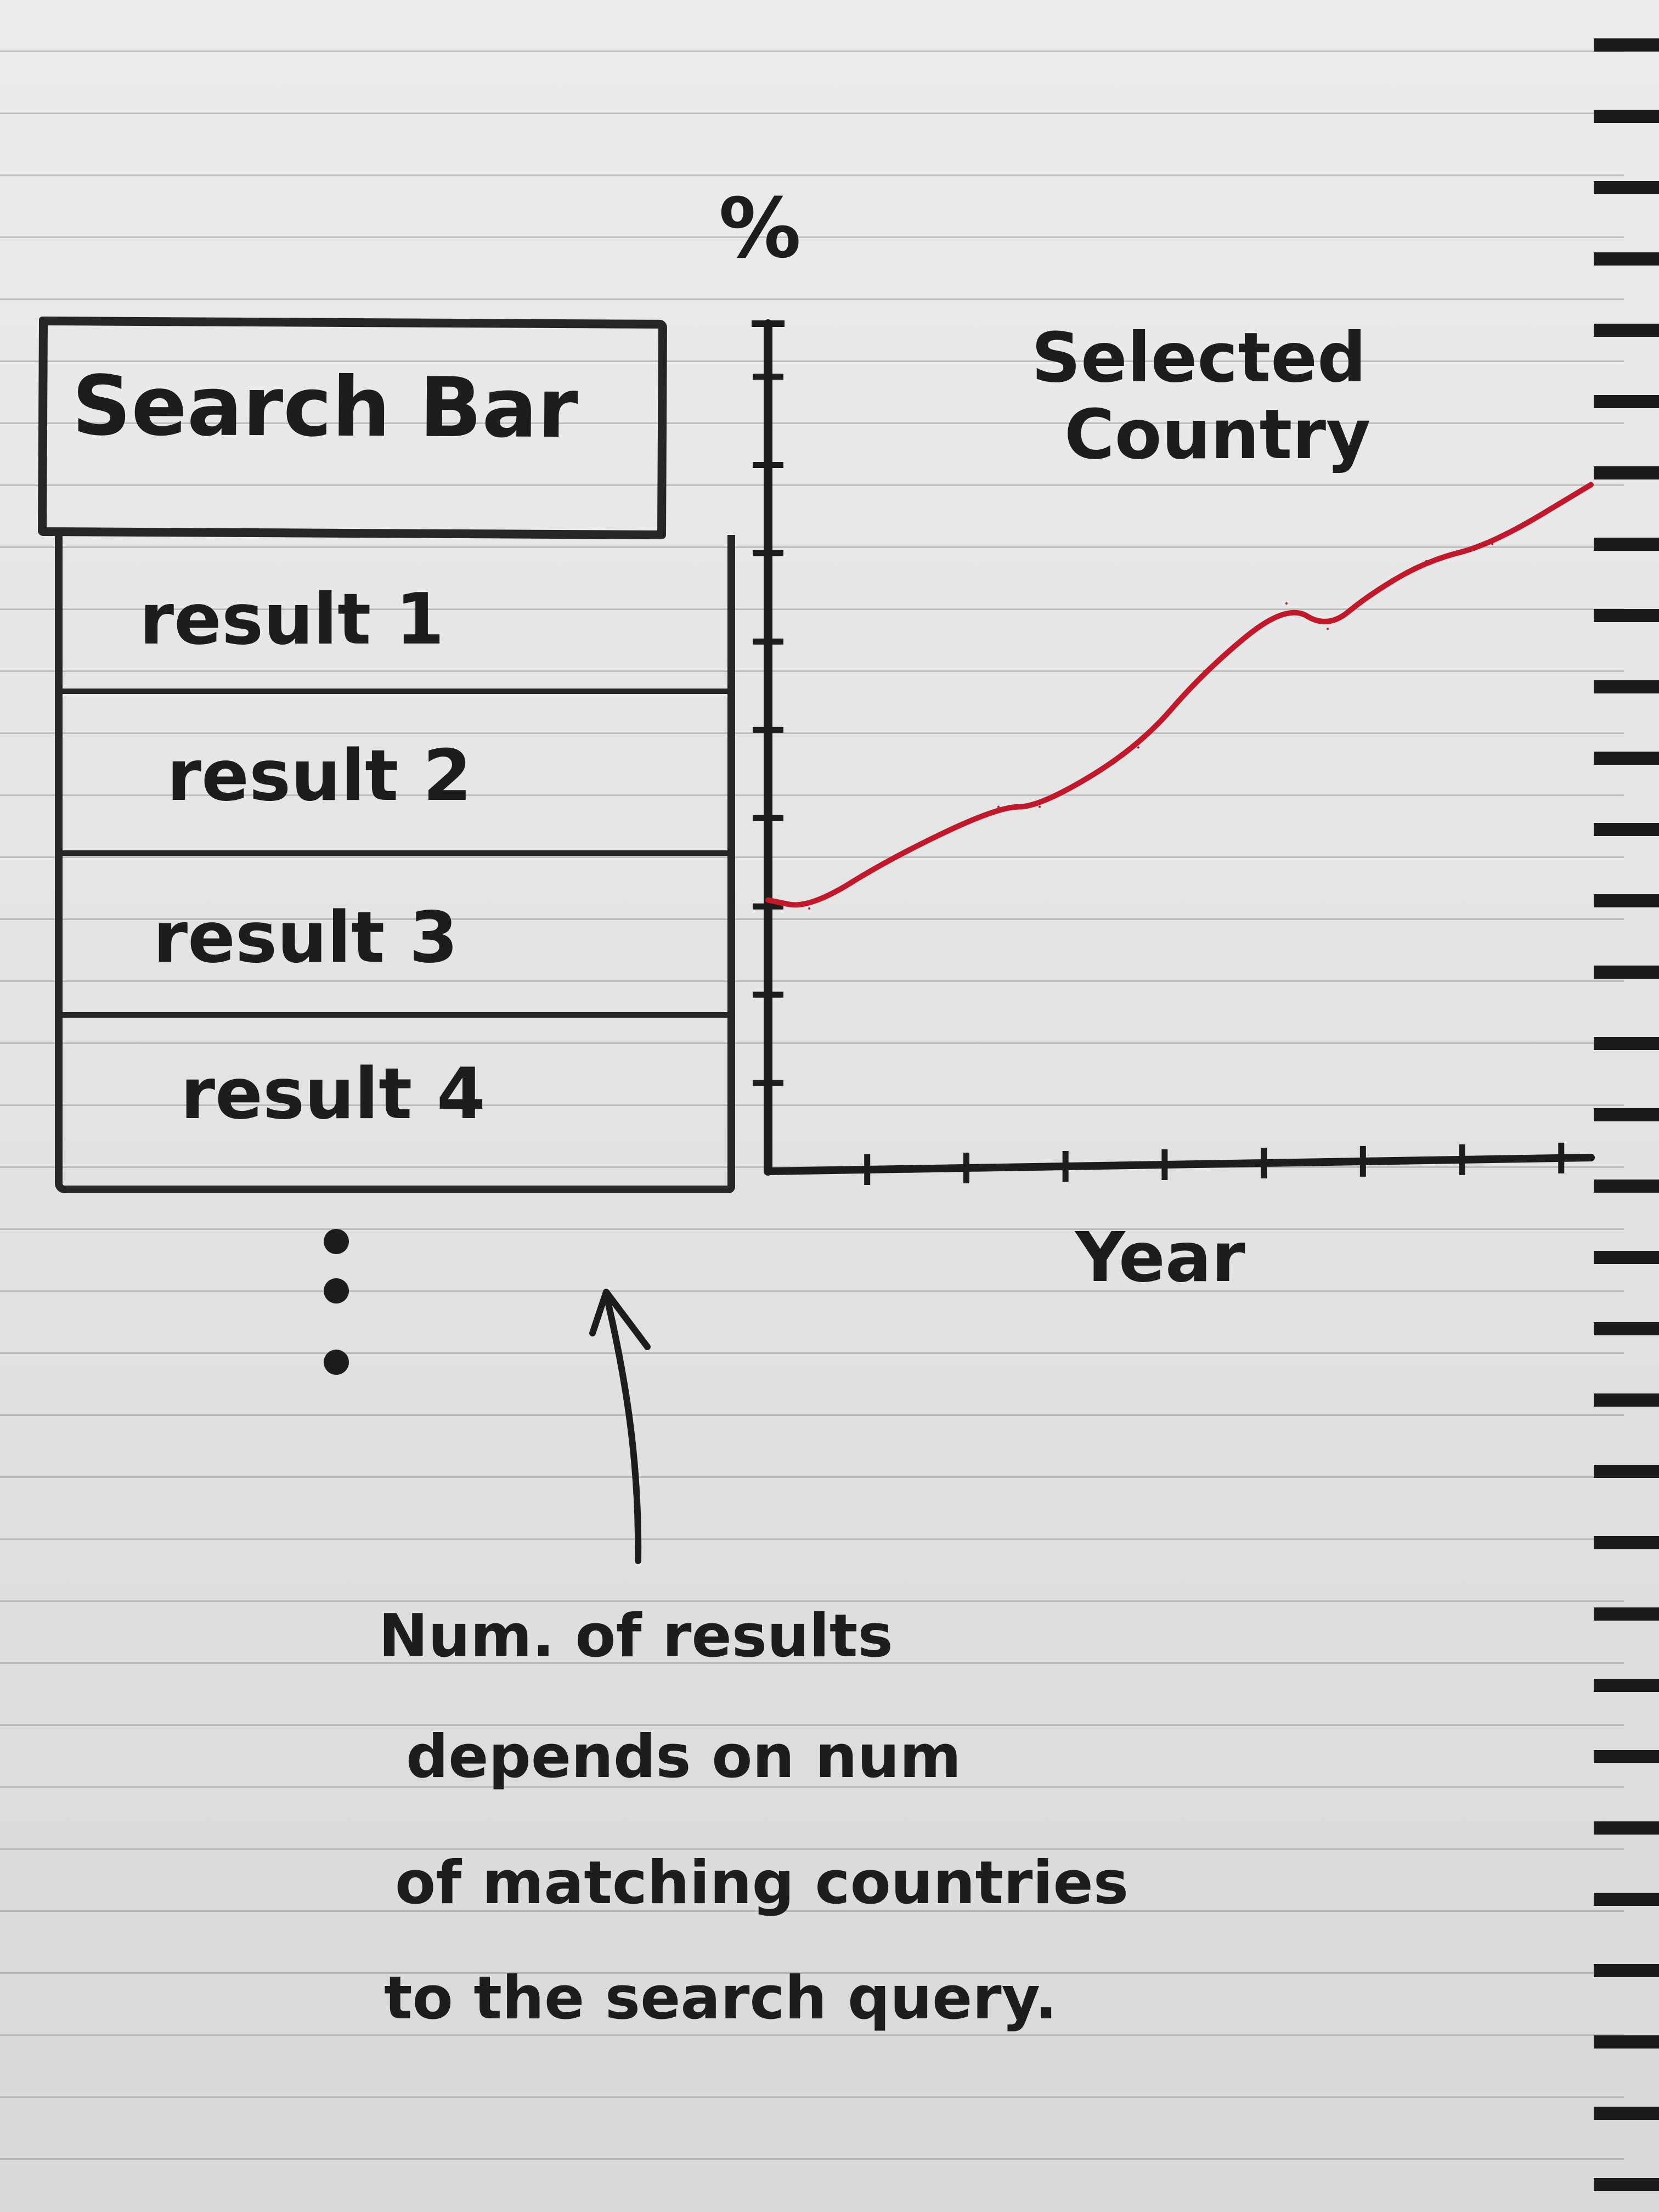  What do you see at coordinates (291, 620) in the screenshot?
I see `result-label: result 1` at bounding box center [291, 620].